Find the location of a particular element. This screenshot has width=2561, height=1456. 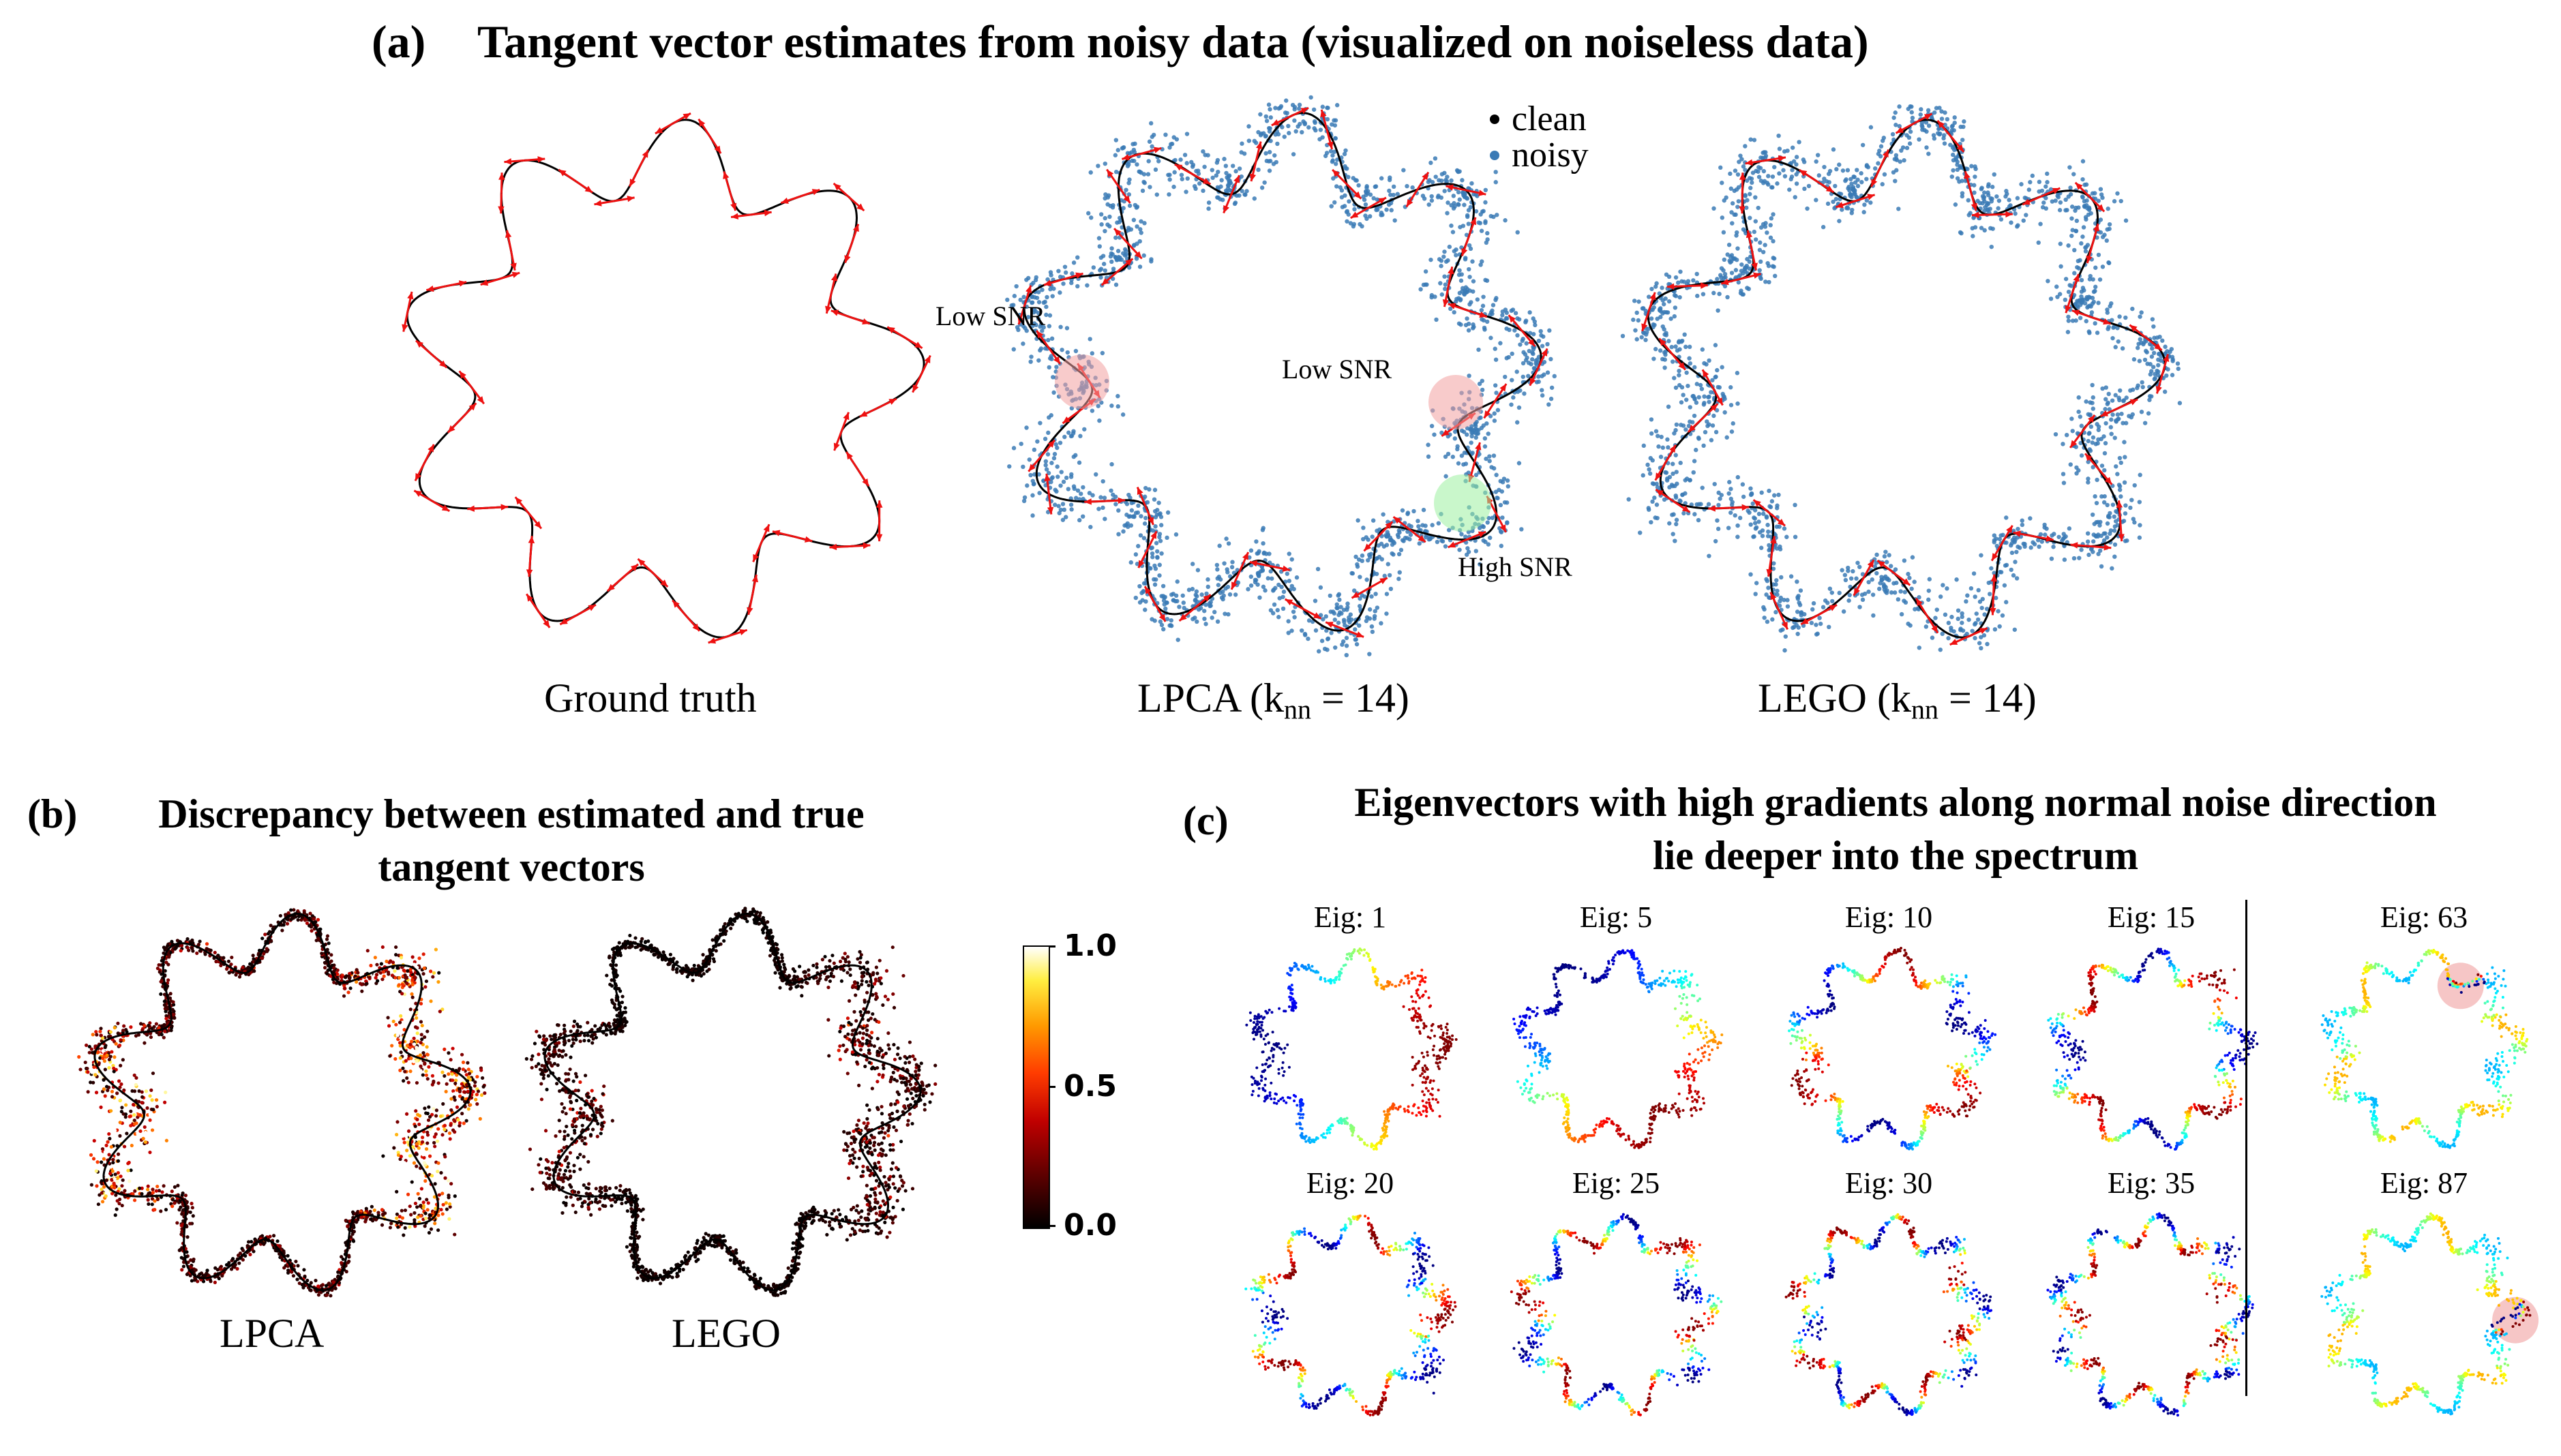

low-snr-label-right: Low SNR is located at coordinates (1337, 369).